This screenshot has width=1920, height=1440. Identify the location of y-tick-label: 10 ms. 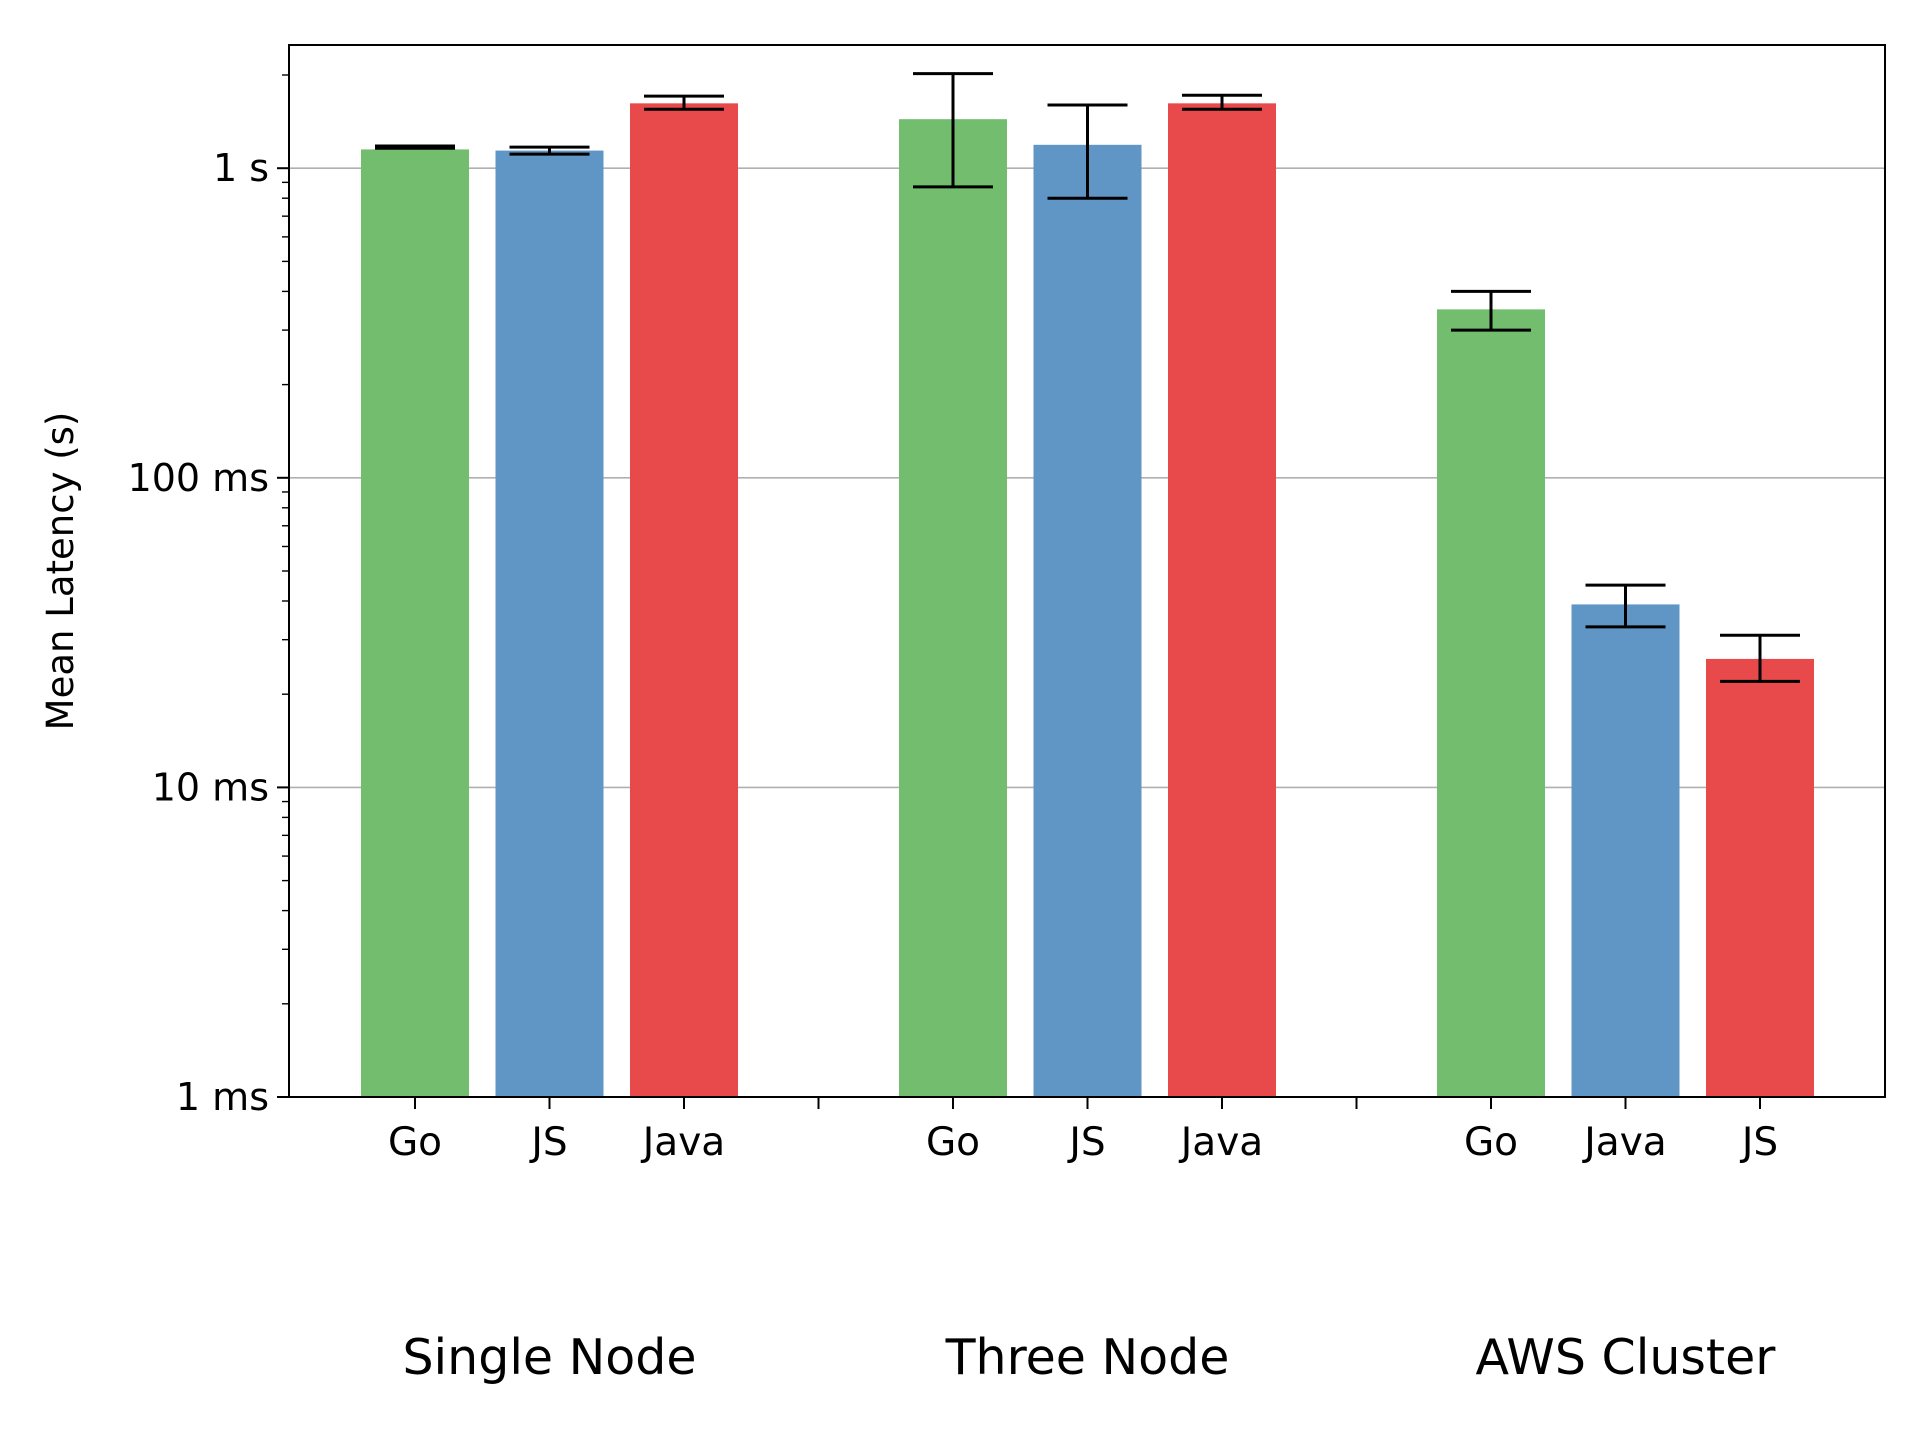
(210, 787).